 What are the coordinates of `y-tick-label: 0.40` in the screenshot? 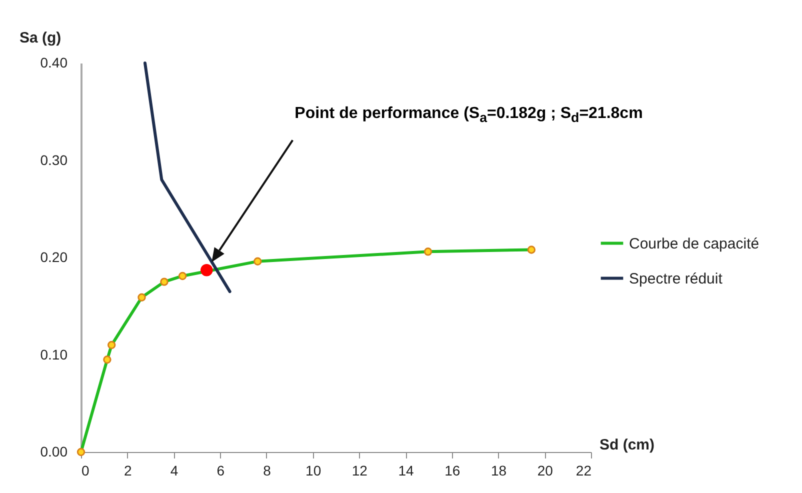 It's located at (54, 62).